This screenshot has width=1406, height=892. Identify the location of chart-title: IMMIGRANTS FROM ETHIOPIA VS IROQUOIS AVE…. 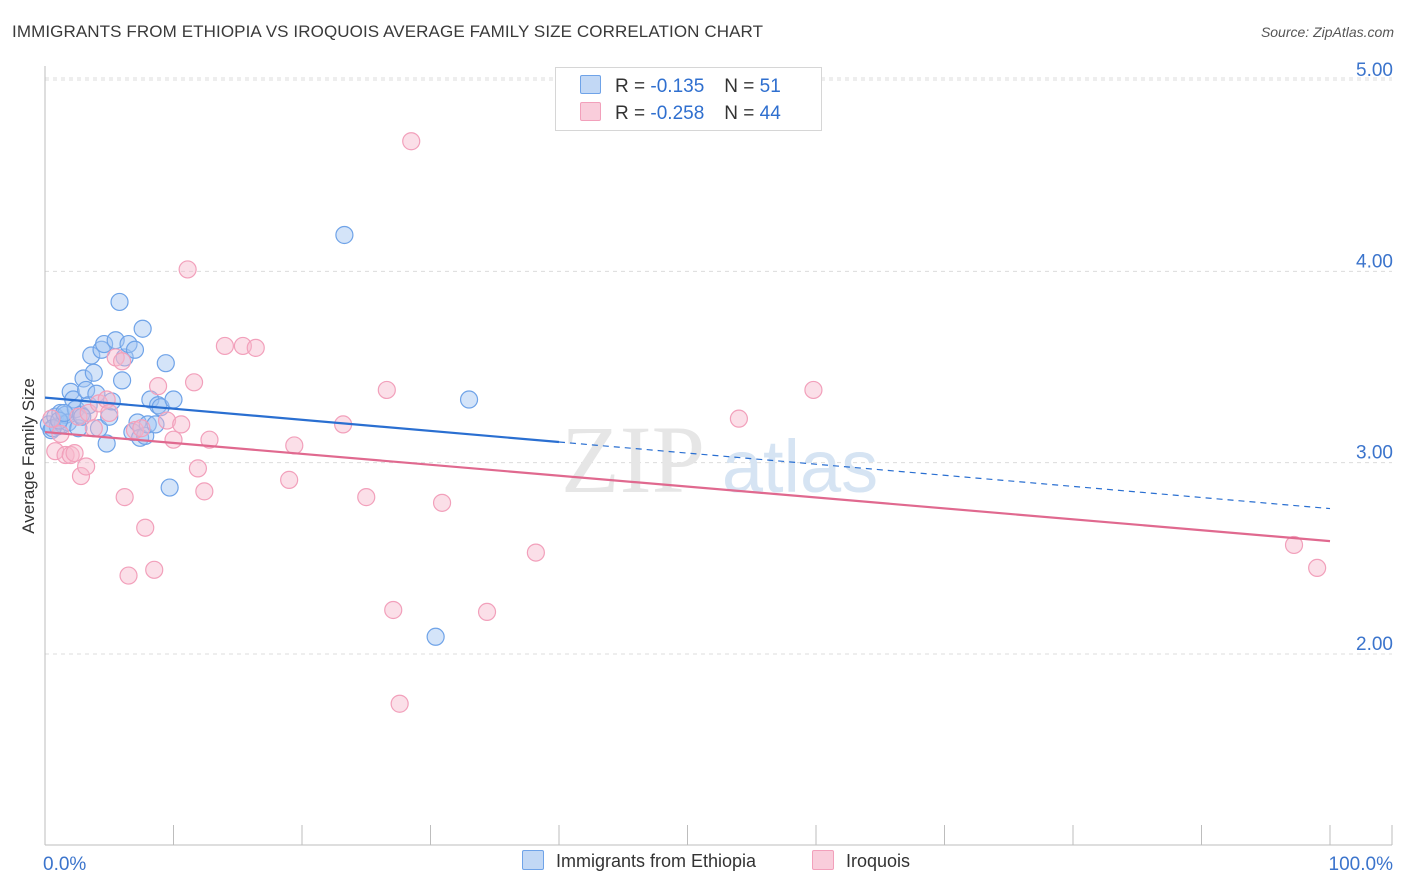
(388, 31).